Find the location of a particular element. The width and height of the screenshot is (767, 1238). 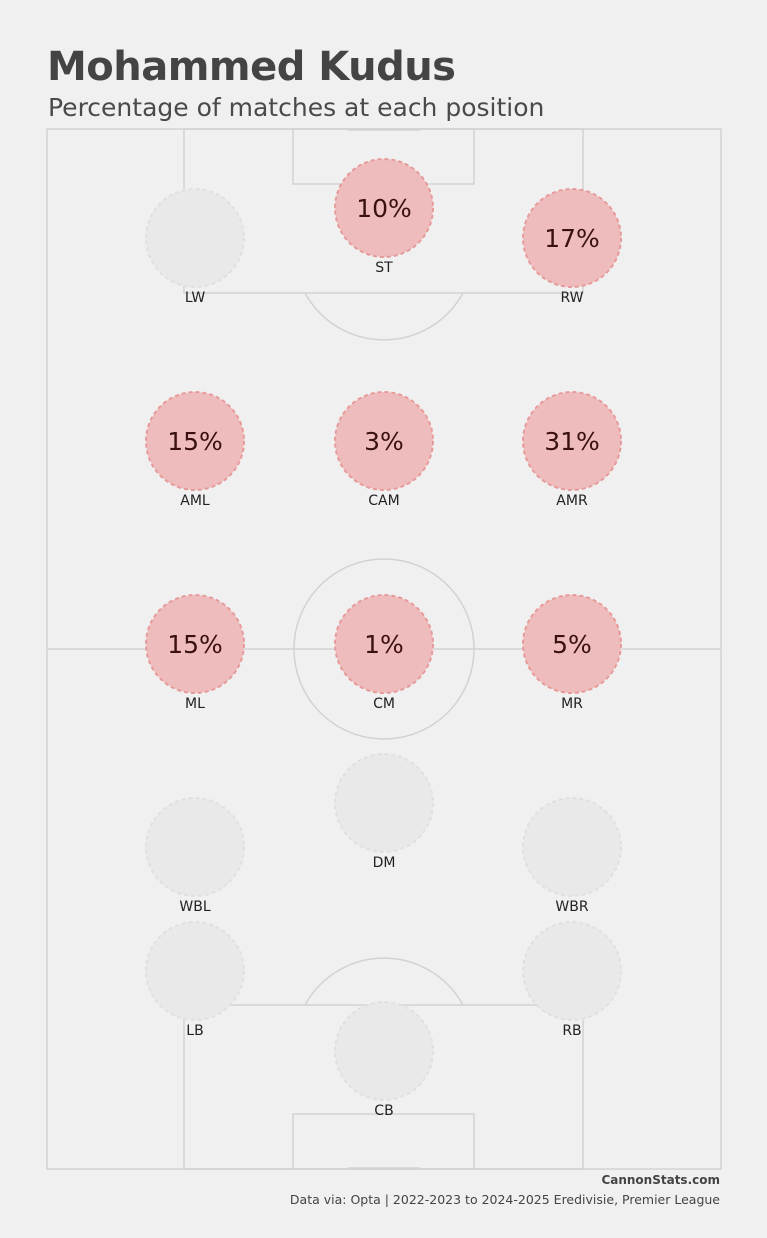

position-label-lb: LB is located at coordinates (194, 1031).